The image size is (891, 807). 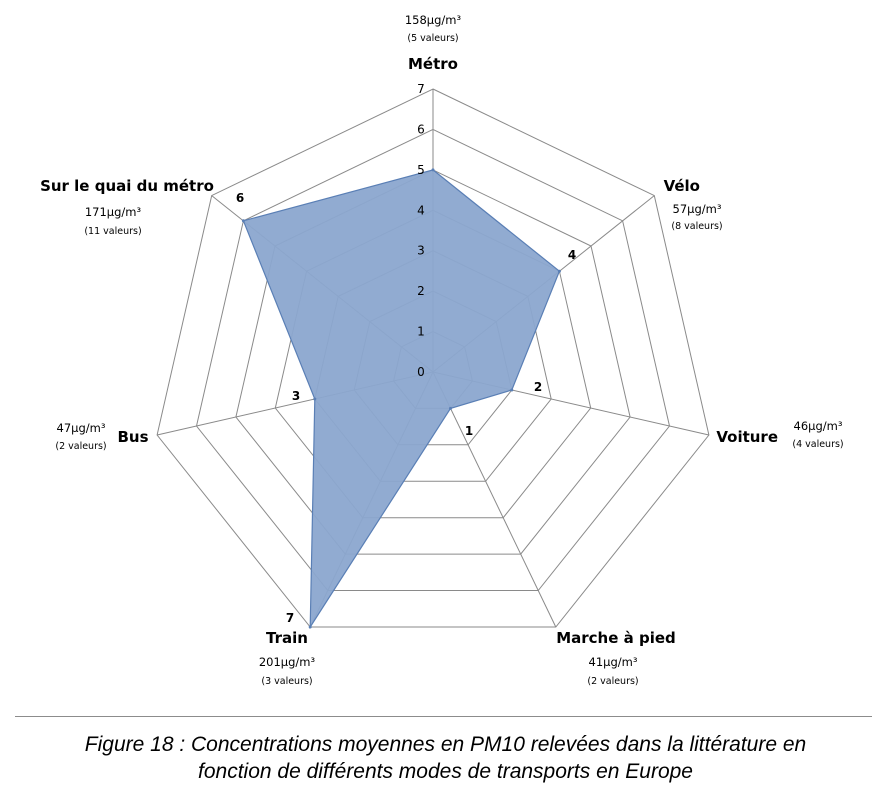 I want to click on category-label-group: Train 201µg/m³ (3 valeurs) 7, so click(x=287, y=649).